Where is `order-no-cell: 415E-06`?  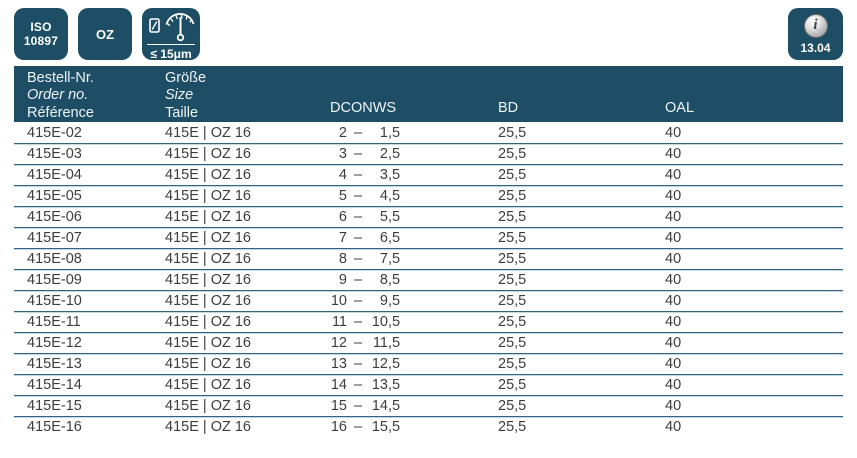 order-no-cell: 415E-06 is located at coordinates (54, 217).